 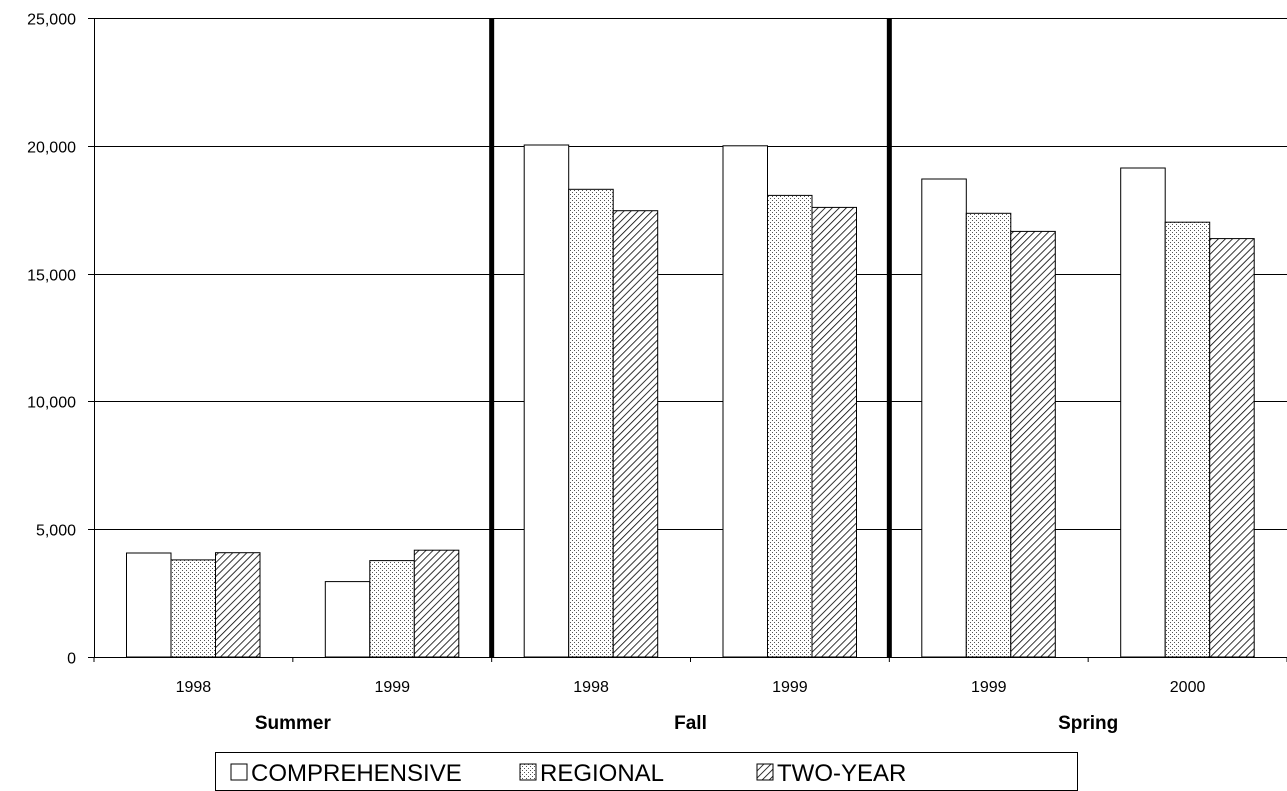 What do you see at coordinates (356, 773) in the screenshot?
I see `legend-label: COMPREHENSIVE` at bounding box center [356, 773].